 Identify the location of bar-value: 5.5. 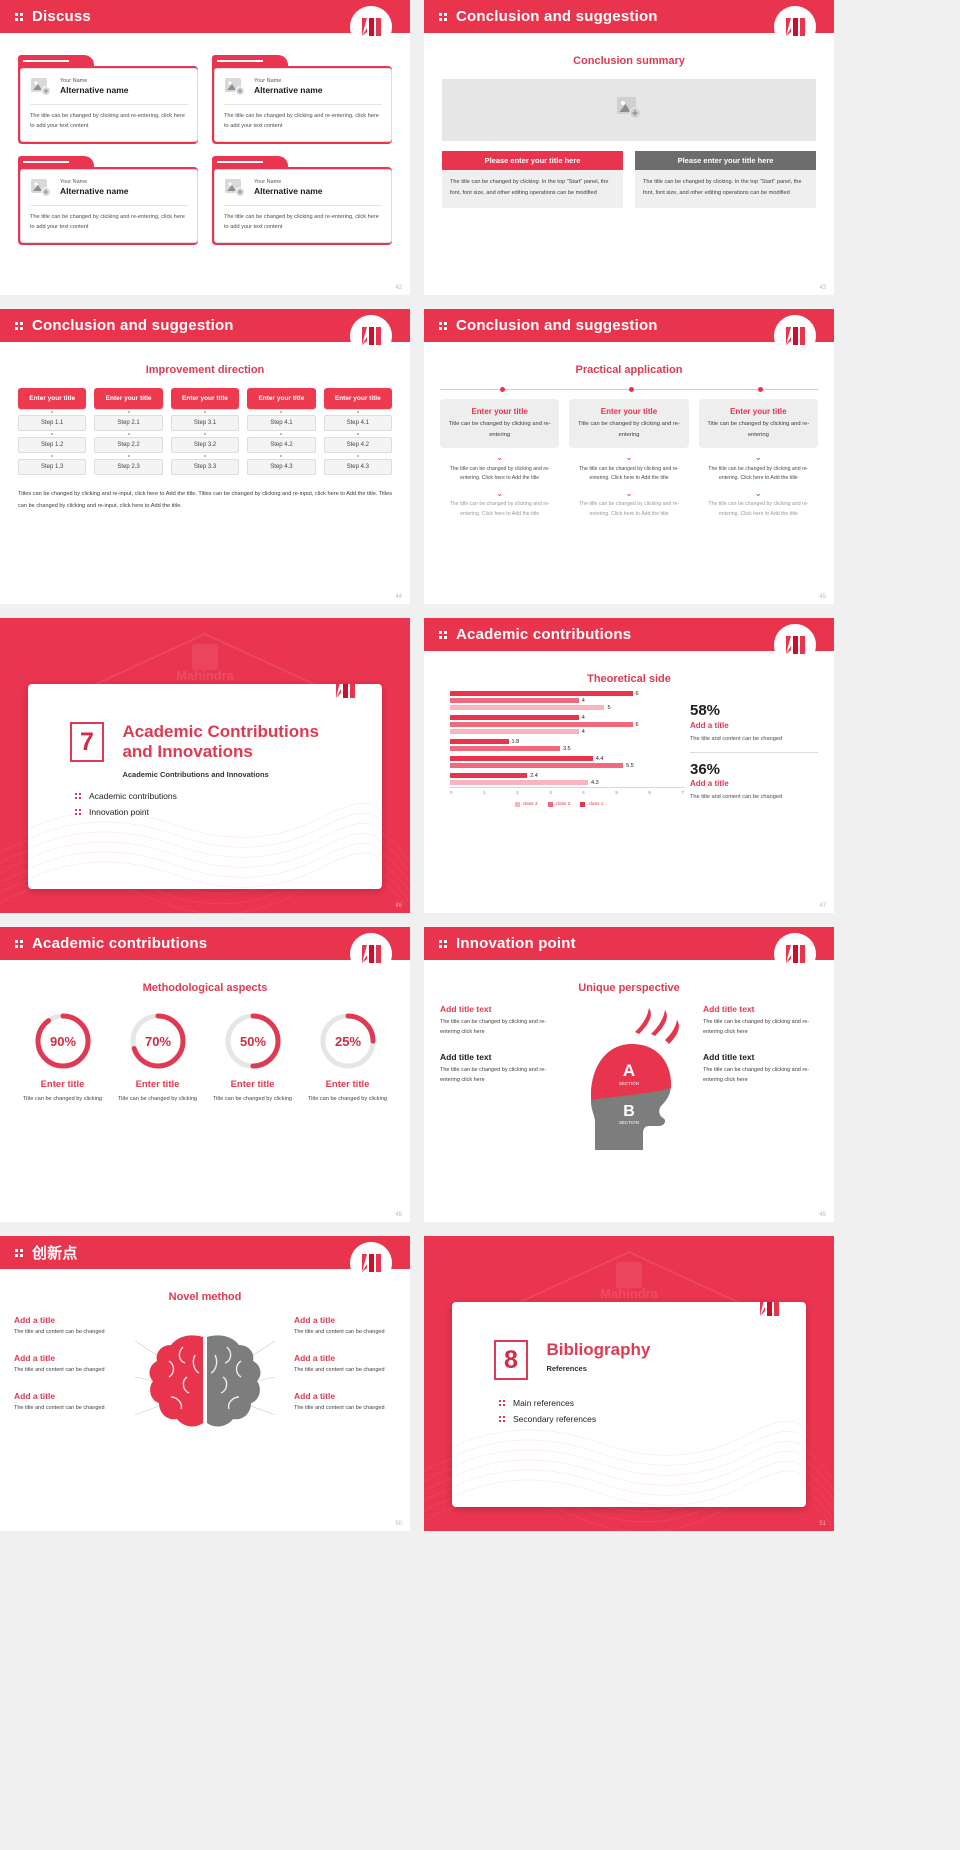
(630, 765).